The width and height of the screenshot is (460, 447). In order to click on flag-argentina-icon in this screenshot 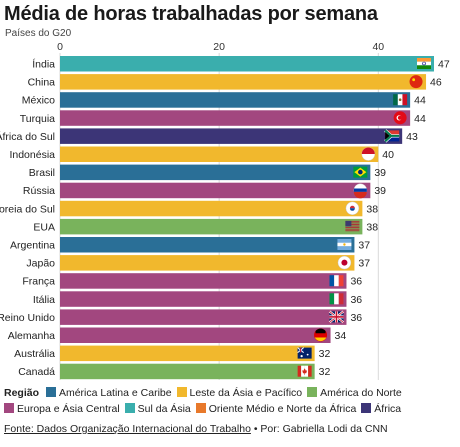, I will do `click(344, 244)`.